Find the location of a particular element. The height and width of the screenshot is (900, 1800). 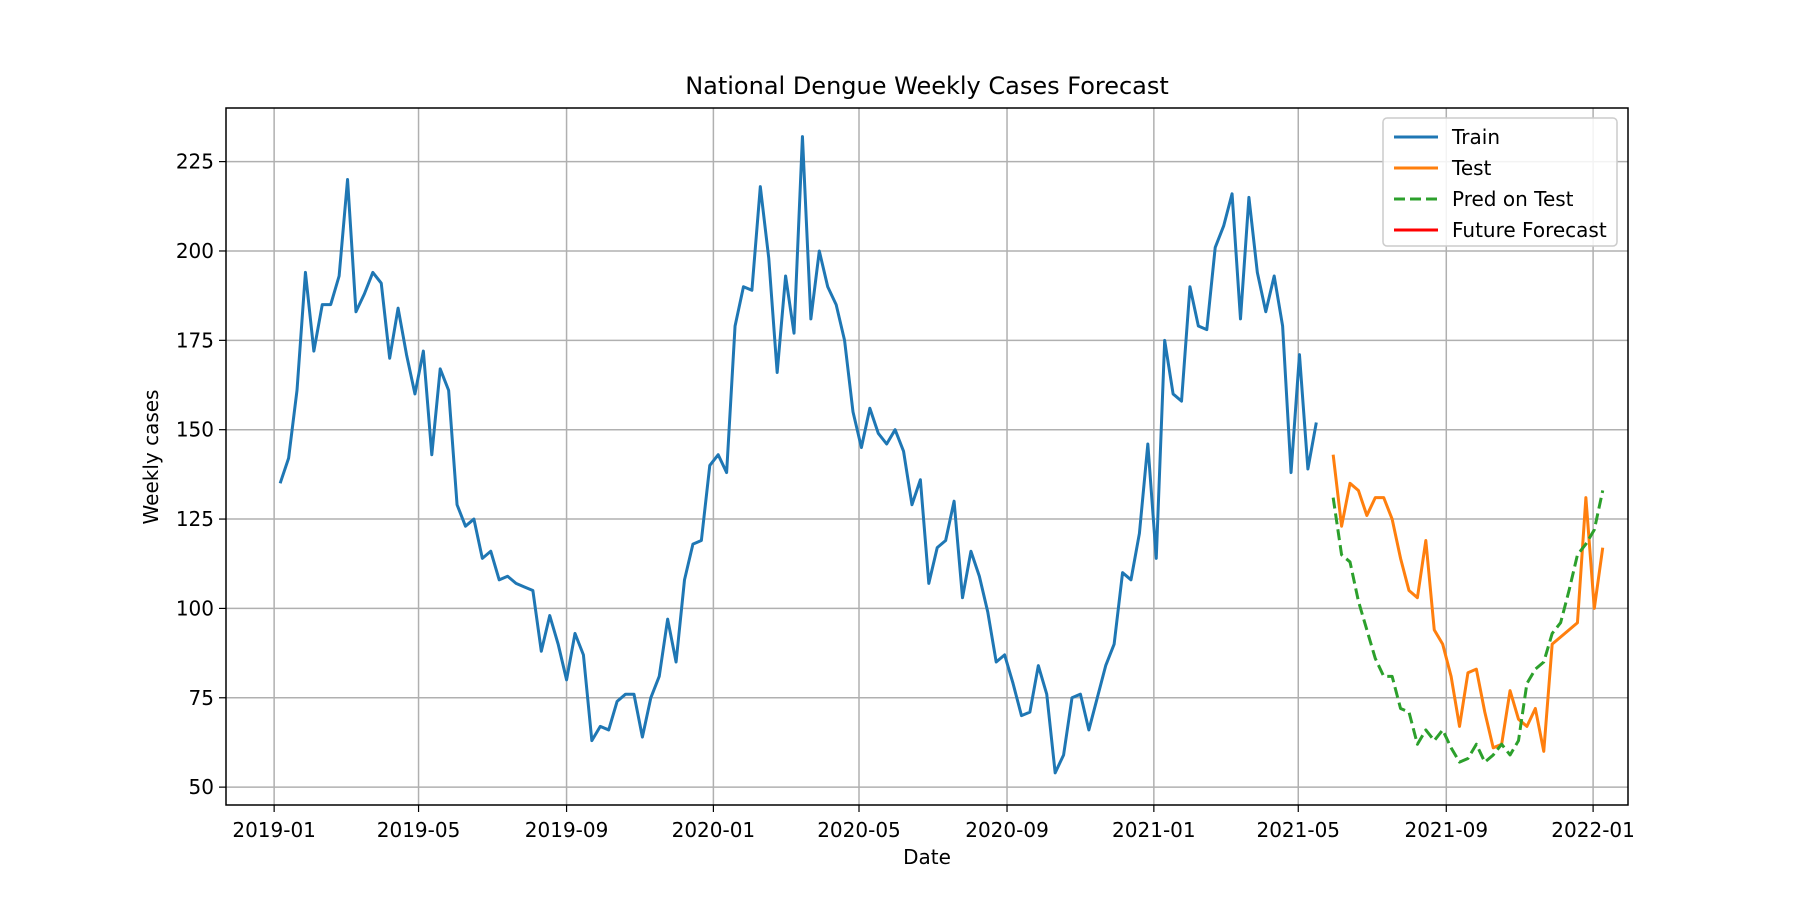

y-tick-label: 50 is located at coordinates (201, 787).